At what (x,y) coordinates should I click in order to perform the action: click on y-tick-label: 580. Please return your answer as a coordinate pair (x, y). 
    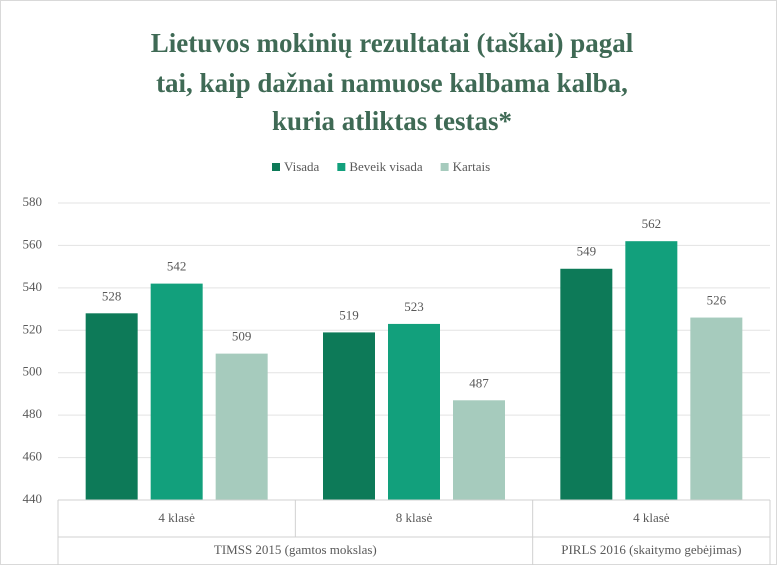
    Looking at the image, I should click on (33, 201).